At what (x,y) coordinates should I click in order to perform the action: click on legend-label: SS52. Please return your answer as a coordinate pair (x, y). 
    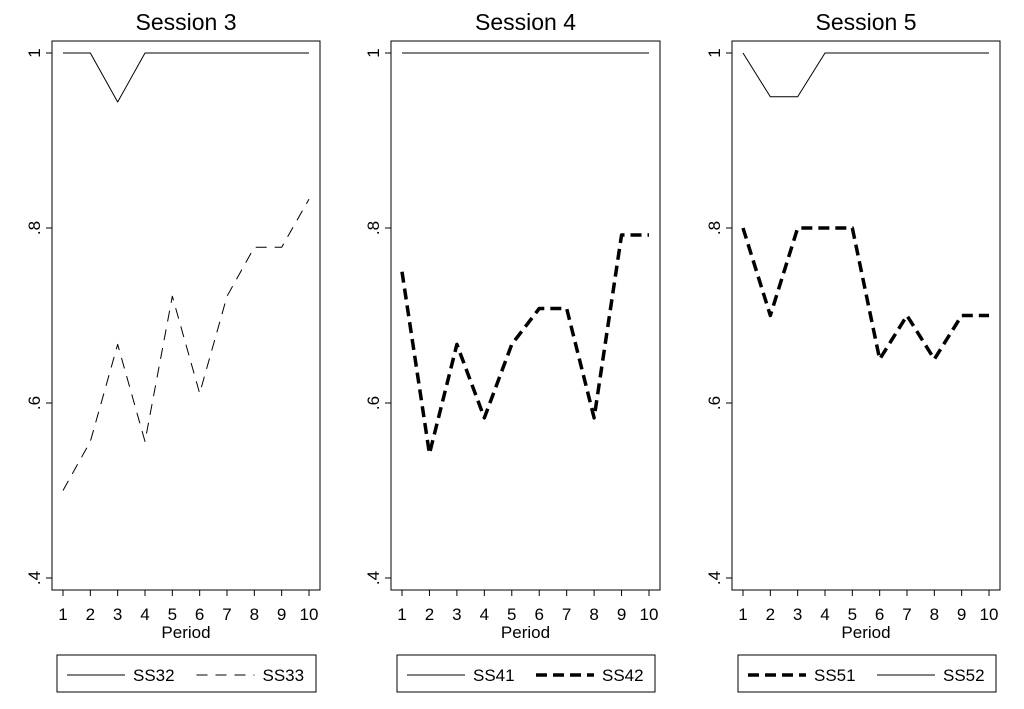
    Looking at the image, I should click on (964, 675).